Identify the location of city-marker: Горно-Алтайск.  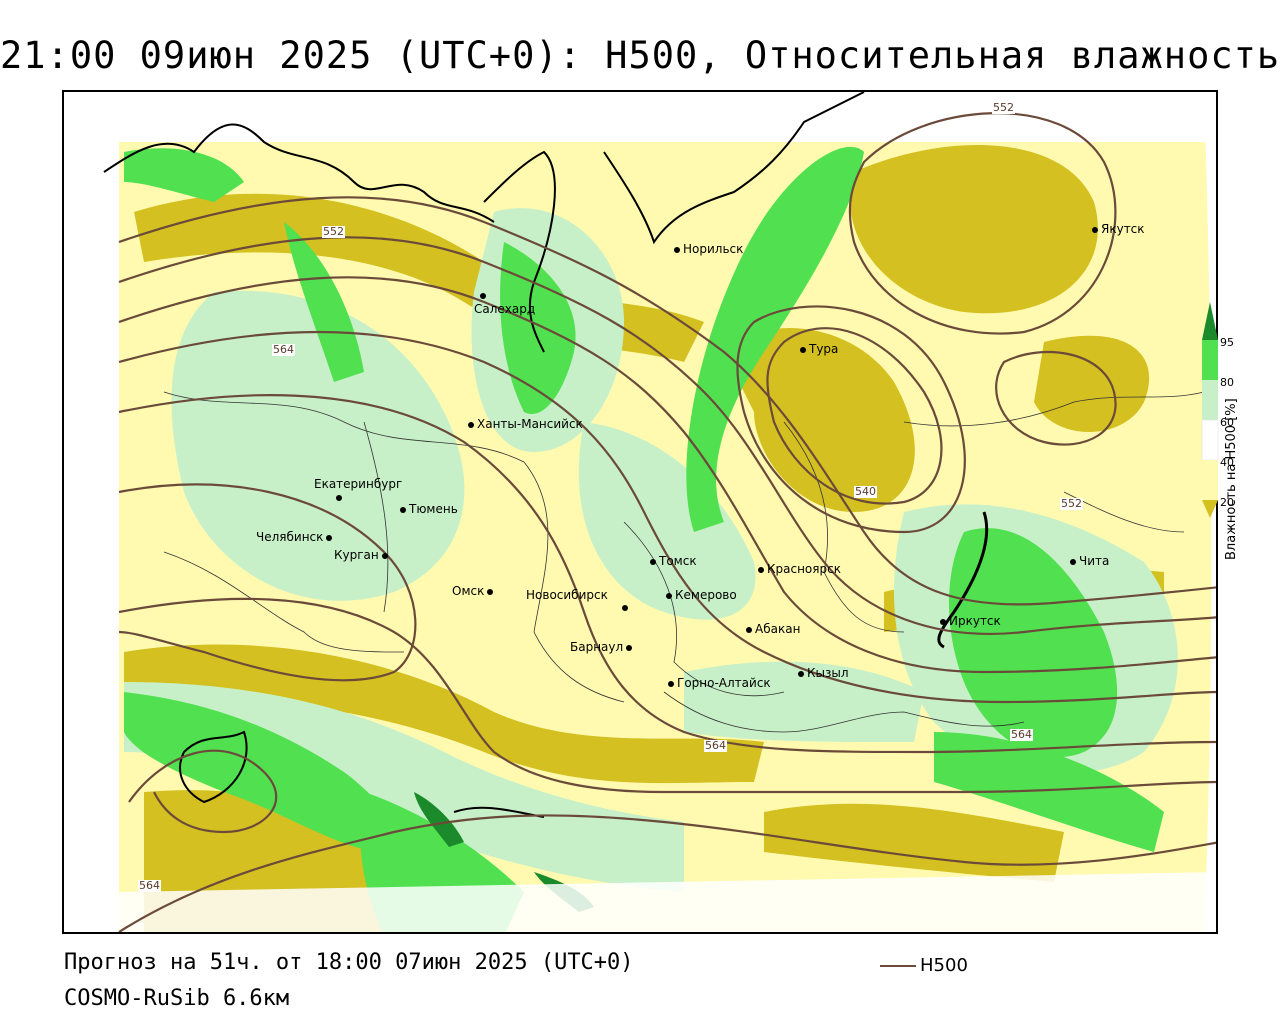
(719, 683).